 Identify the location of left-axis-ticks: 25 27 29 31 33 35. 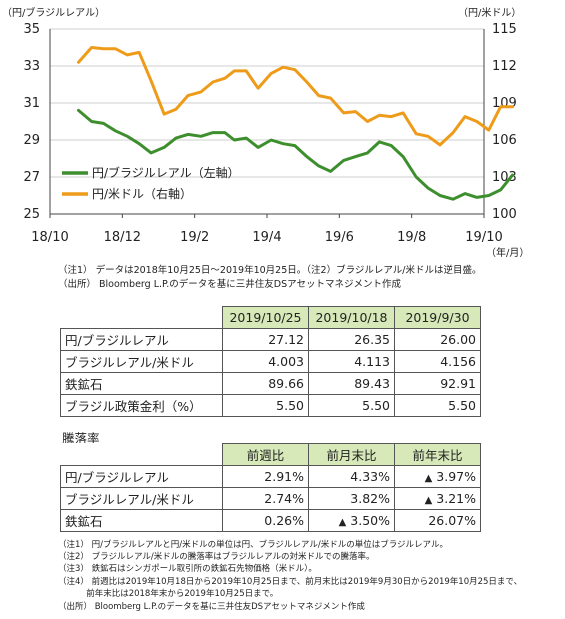
(31, 122).